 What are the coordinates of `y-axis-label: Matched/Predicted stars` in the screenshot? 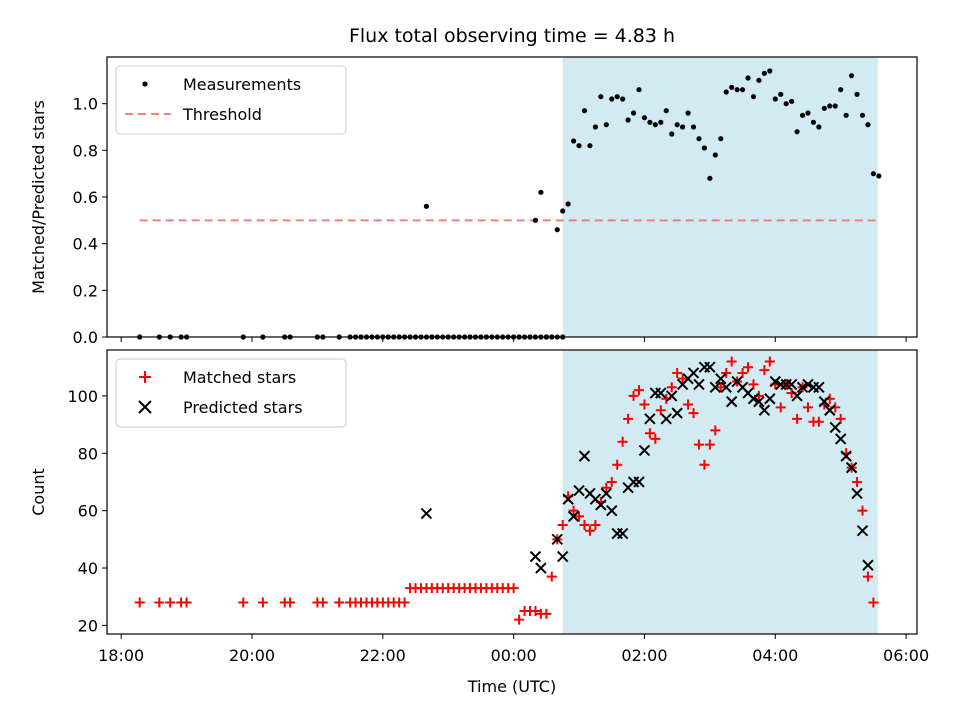 It's located at (38, 197).